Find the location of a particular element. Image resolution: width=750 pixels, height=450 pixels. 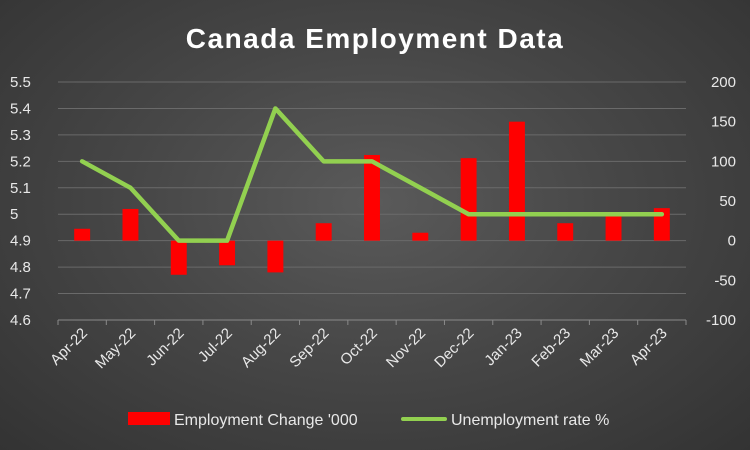

left-axis-tick-label: 5.4 is located at coordinates (20, 108).